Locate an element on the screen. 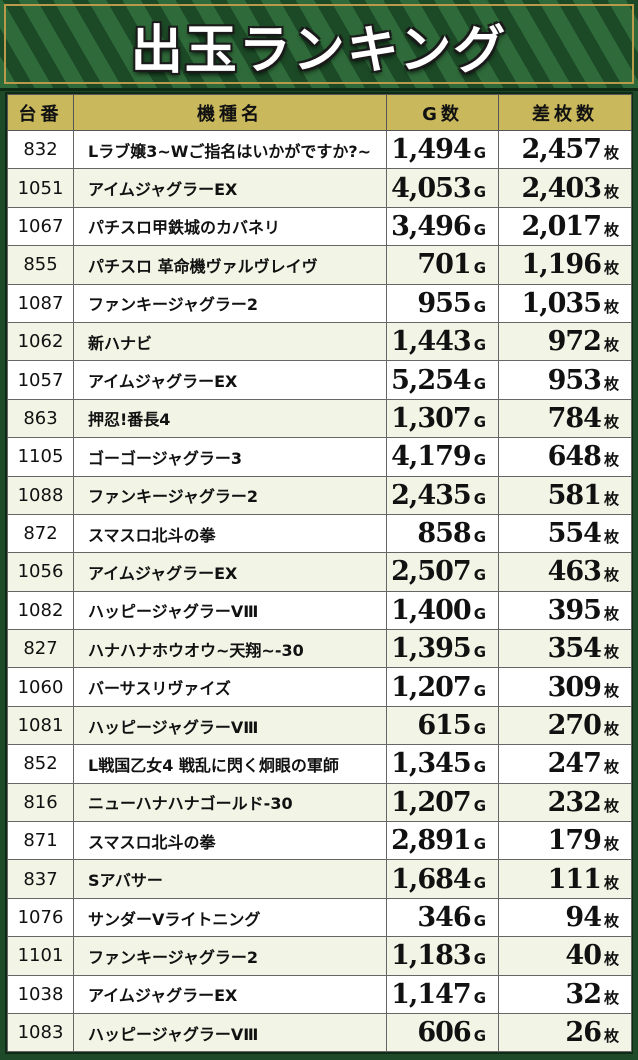  games-cell: 1,345 G is located at coordinates (442, 764).